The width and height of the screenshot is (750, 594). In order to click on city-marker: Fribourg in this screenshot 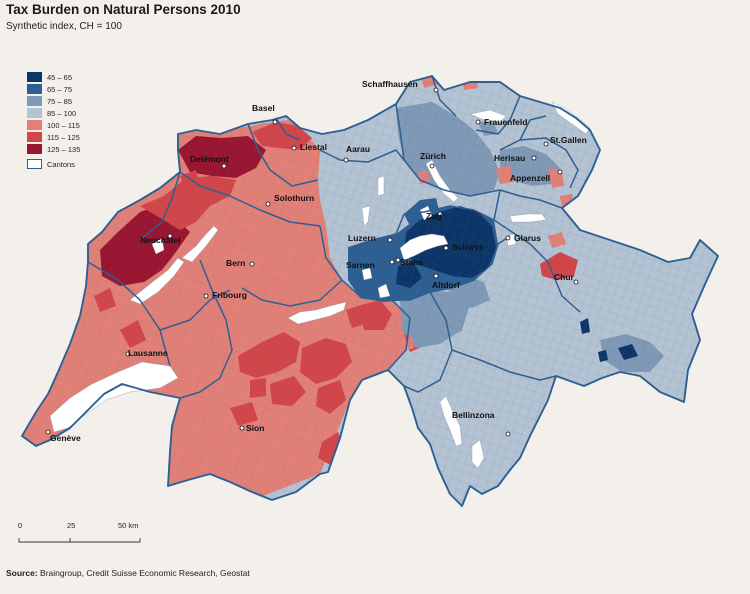, I will do `click(225, 295)`.